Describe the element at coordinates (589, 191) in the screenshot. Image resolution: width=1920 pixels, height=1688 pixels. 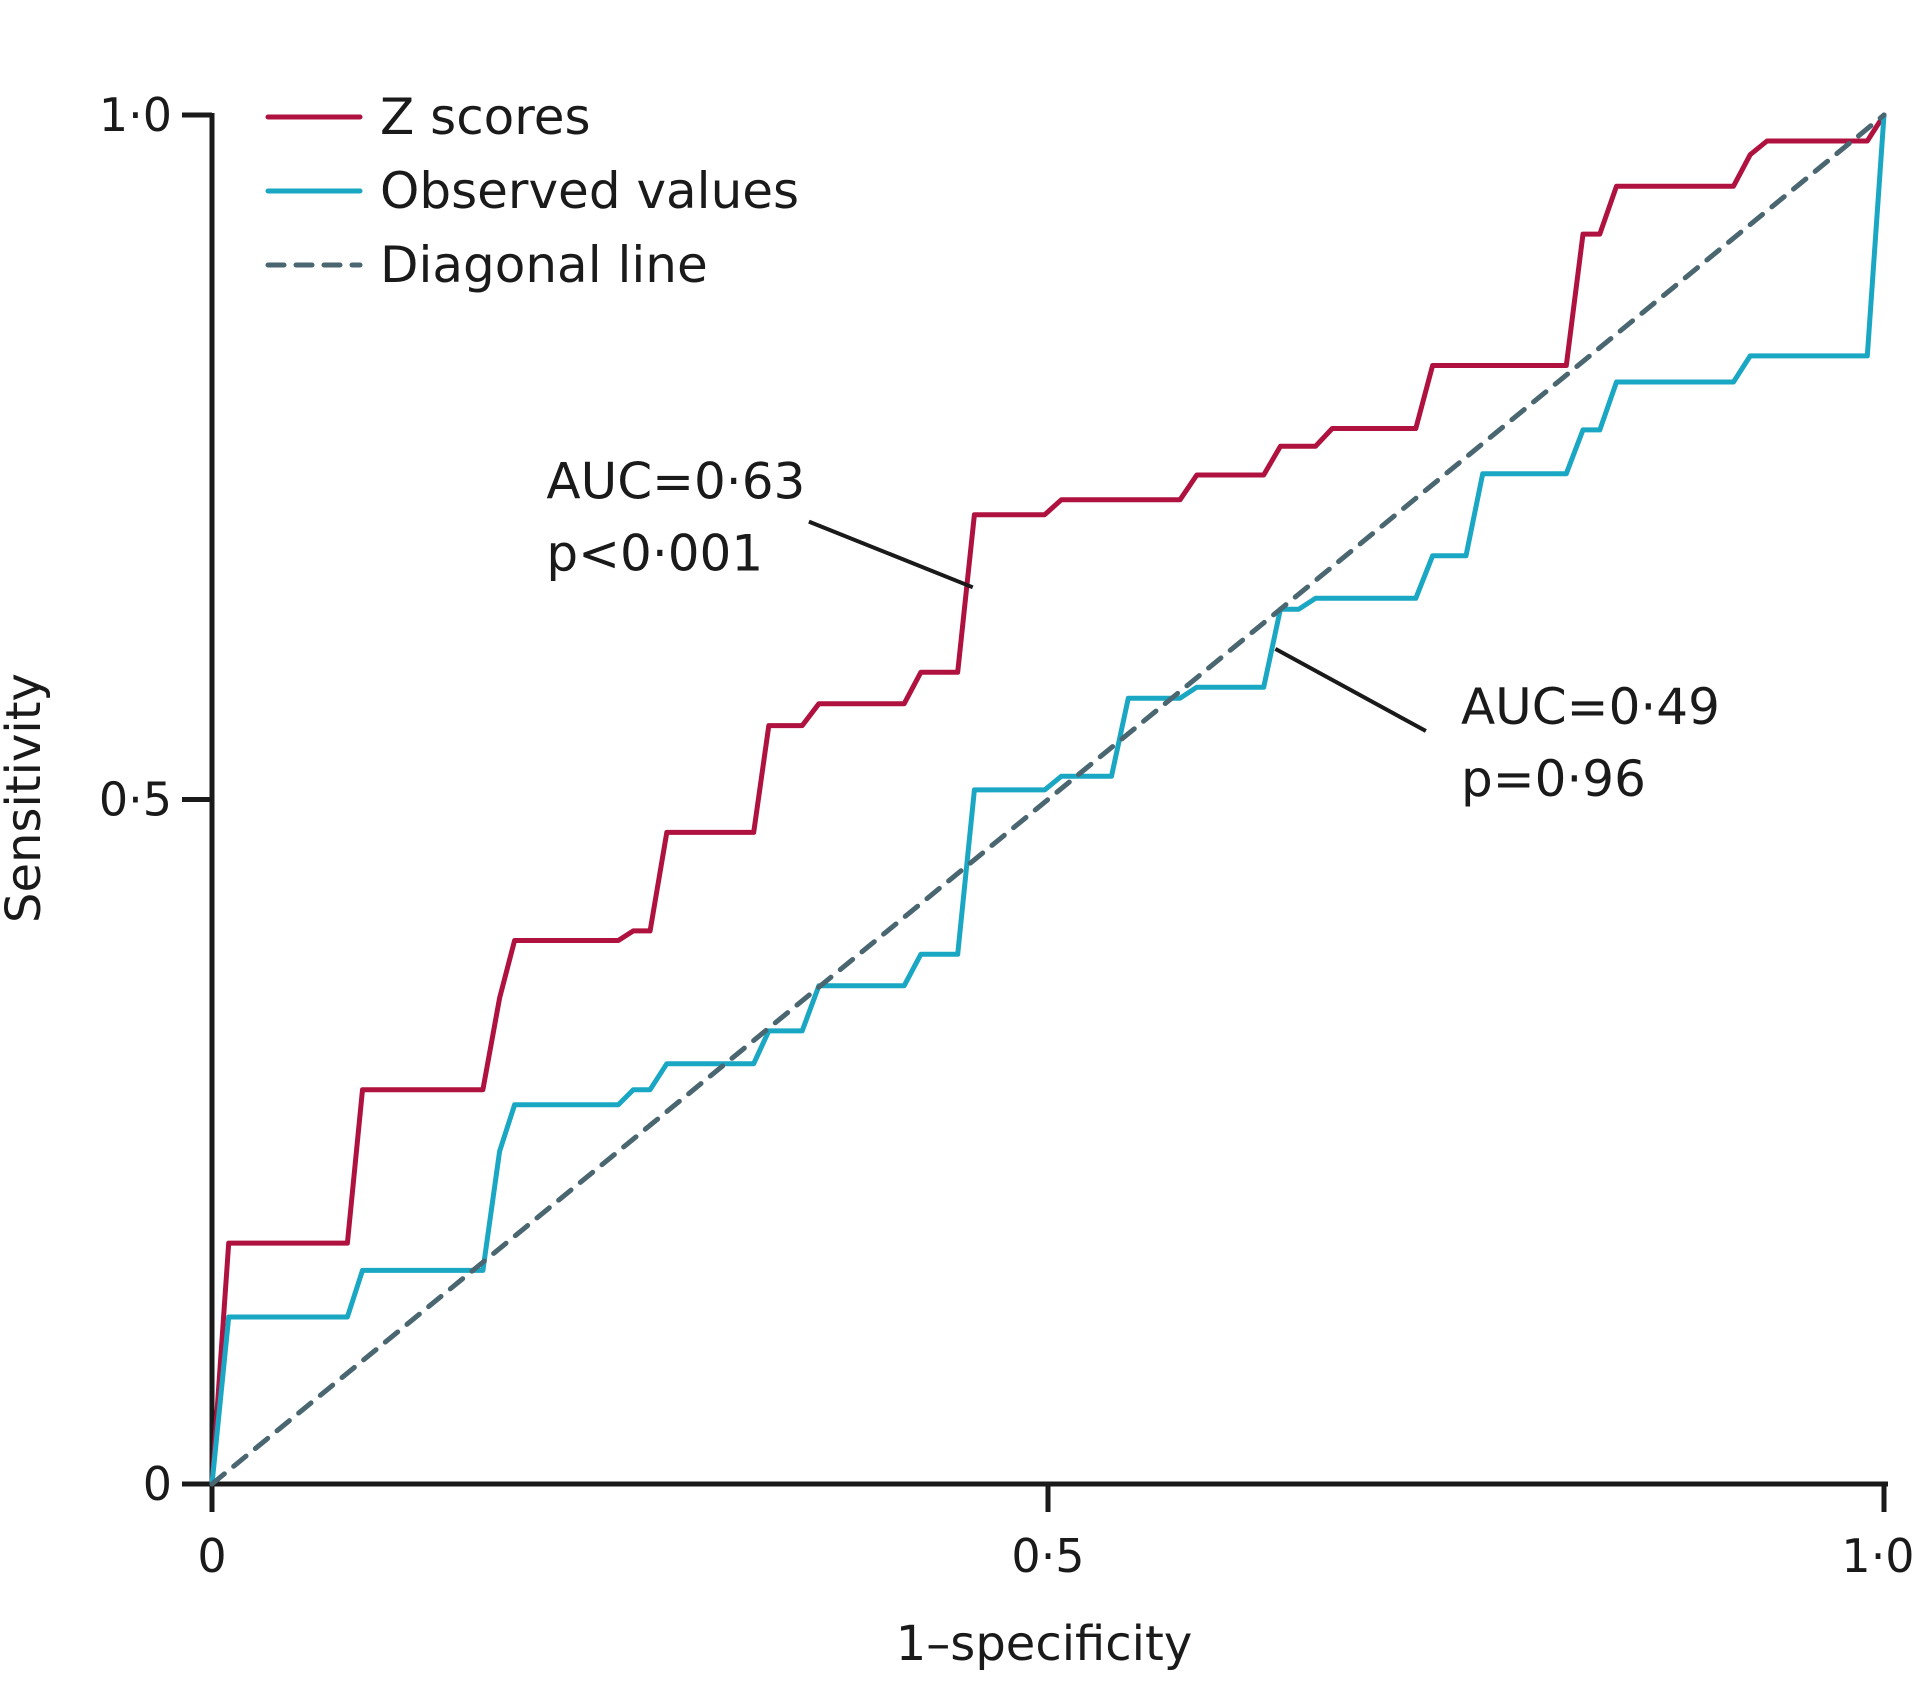
I see `legend-label-observed-values: Observed values` at that location.